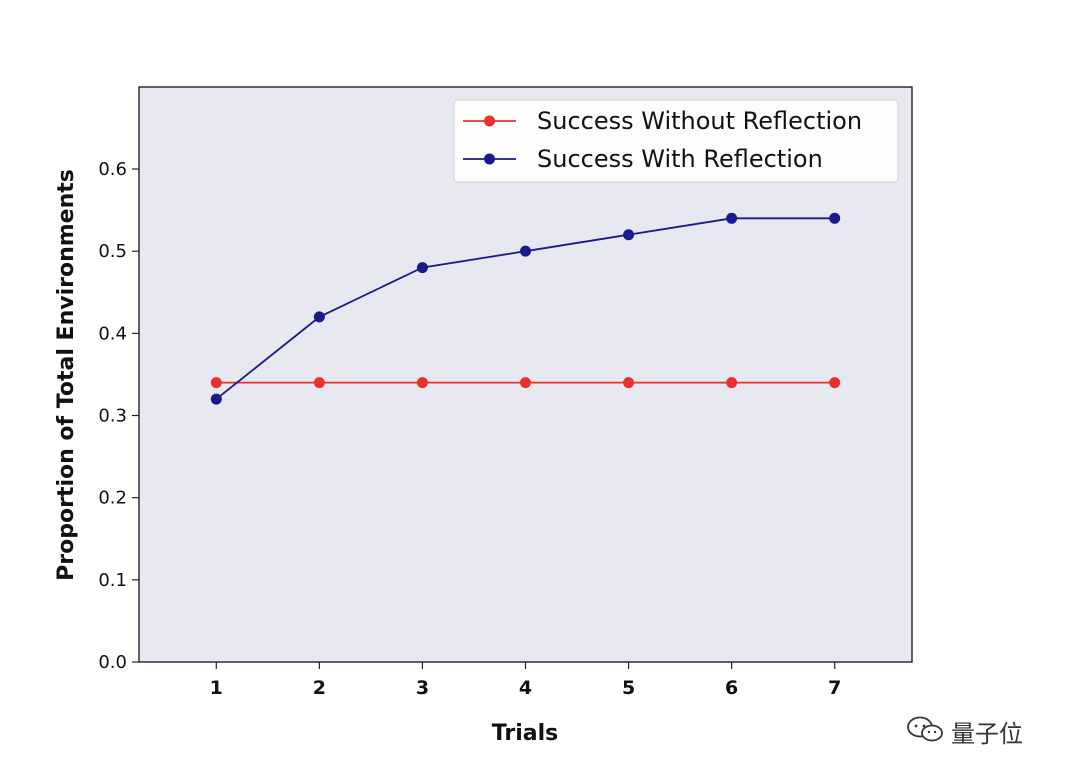  What do you see at coordinates (731, 688) in the screenshot?
I see `x-tick-label: 6` at bounding box center [731, 688].